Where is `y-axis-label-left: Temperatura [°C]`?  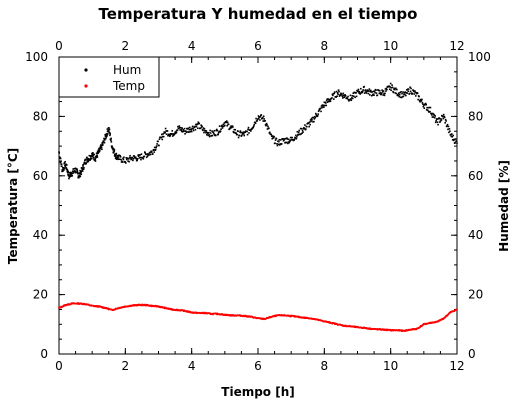
y-axis-label-left: Temperatura [°C] is located at coordinates (13, 206).